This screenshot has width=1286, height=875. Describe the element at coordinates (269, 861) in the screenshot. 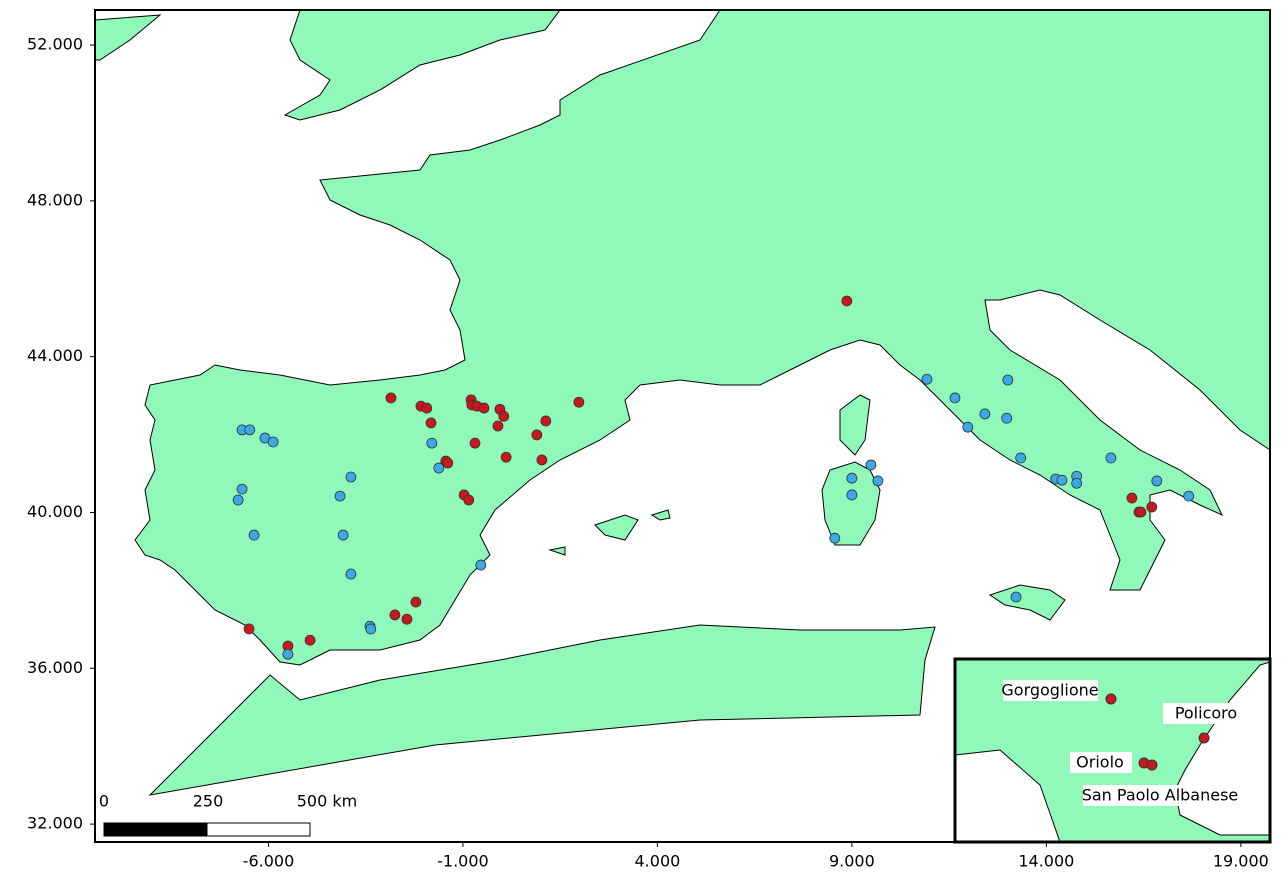

I see `x-tick-label: -6.000` at that location.